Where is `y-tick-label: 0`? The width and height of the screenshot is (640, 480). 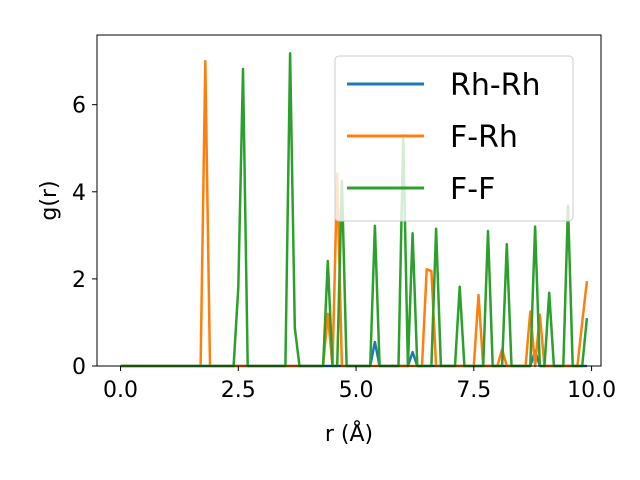 y-tick-label: 0 is located at coordinates (79, 367).